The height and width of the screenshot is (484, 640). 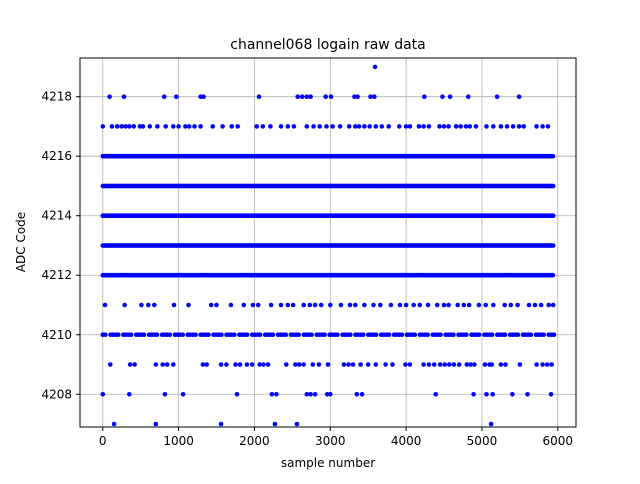 What do you see at coordinates (254, 441) in the screenshot?
I see `x-tick-label: 2000` at bounding box center [254, 441].